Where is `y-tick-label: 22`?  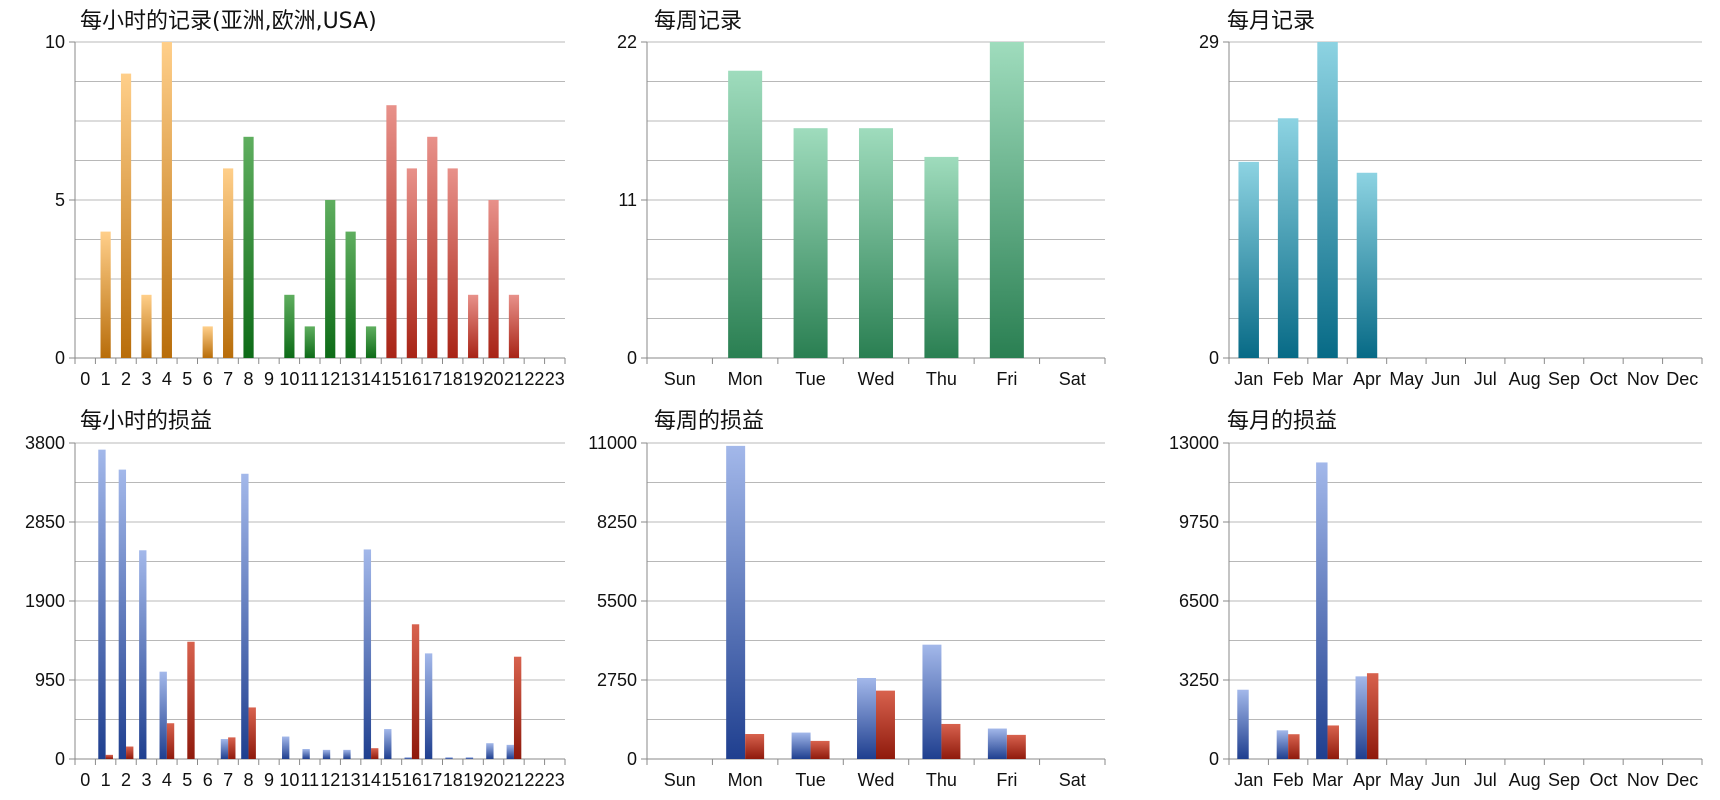
y-tick-label: 22 is located at coordinates (627, 42).